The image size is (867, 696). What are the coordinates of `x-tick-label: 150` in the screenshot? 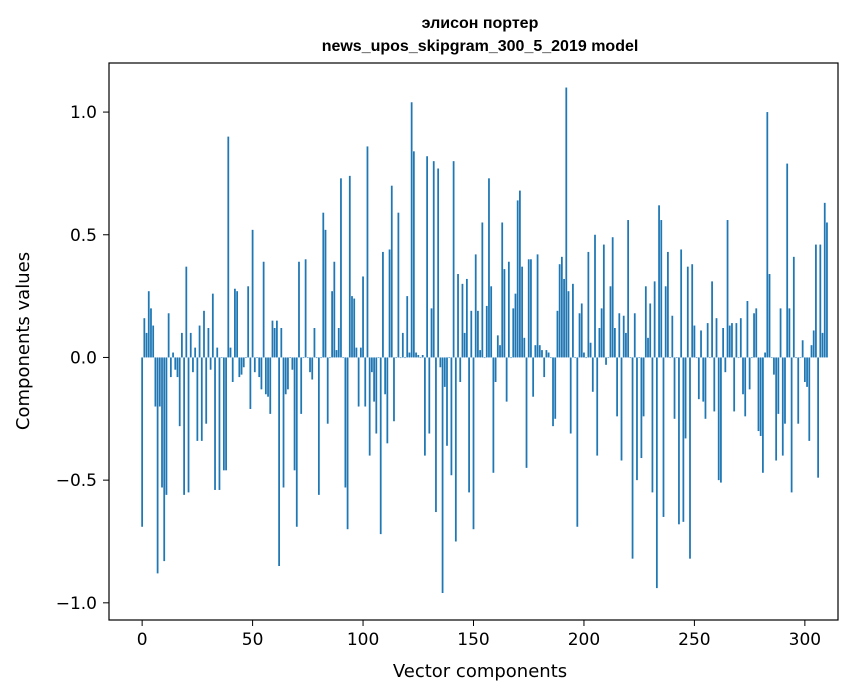 It's located at (473, 640).